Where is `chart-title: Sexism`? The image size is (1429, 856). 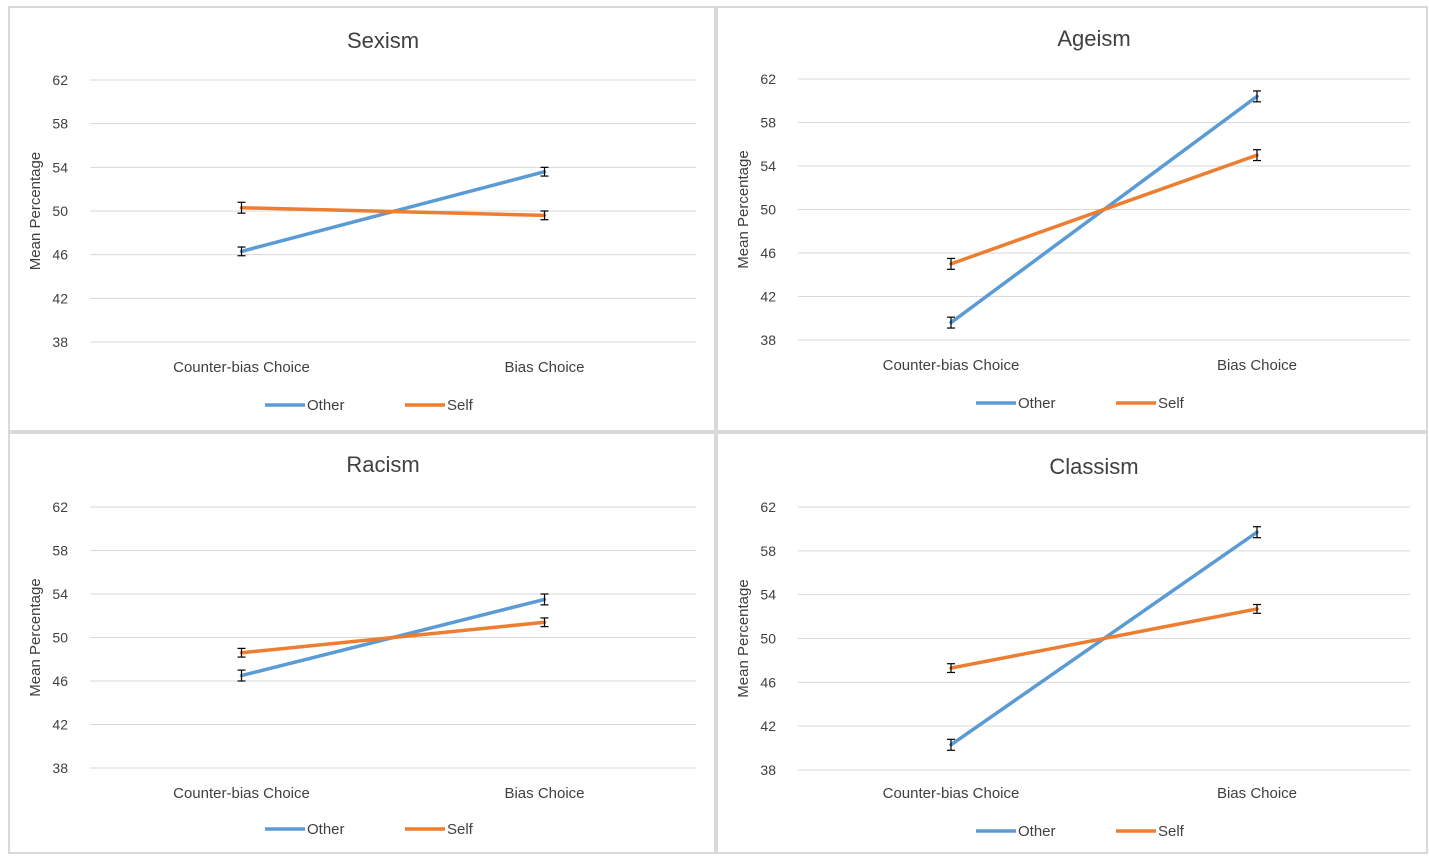
chart-title: Sexism is located at coordinates (383, 40).